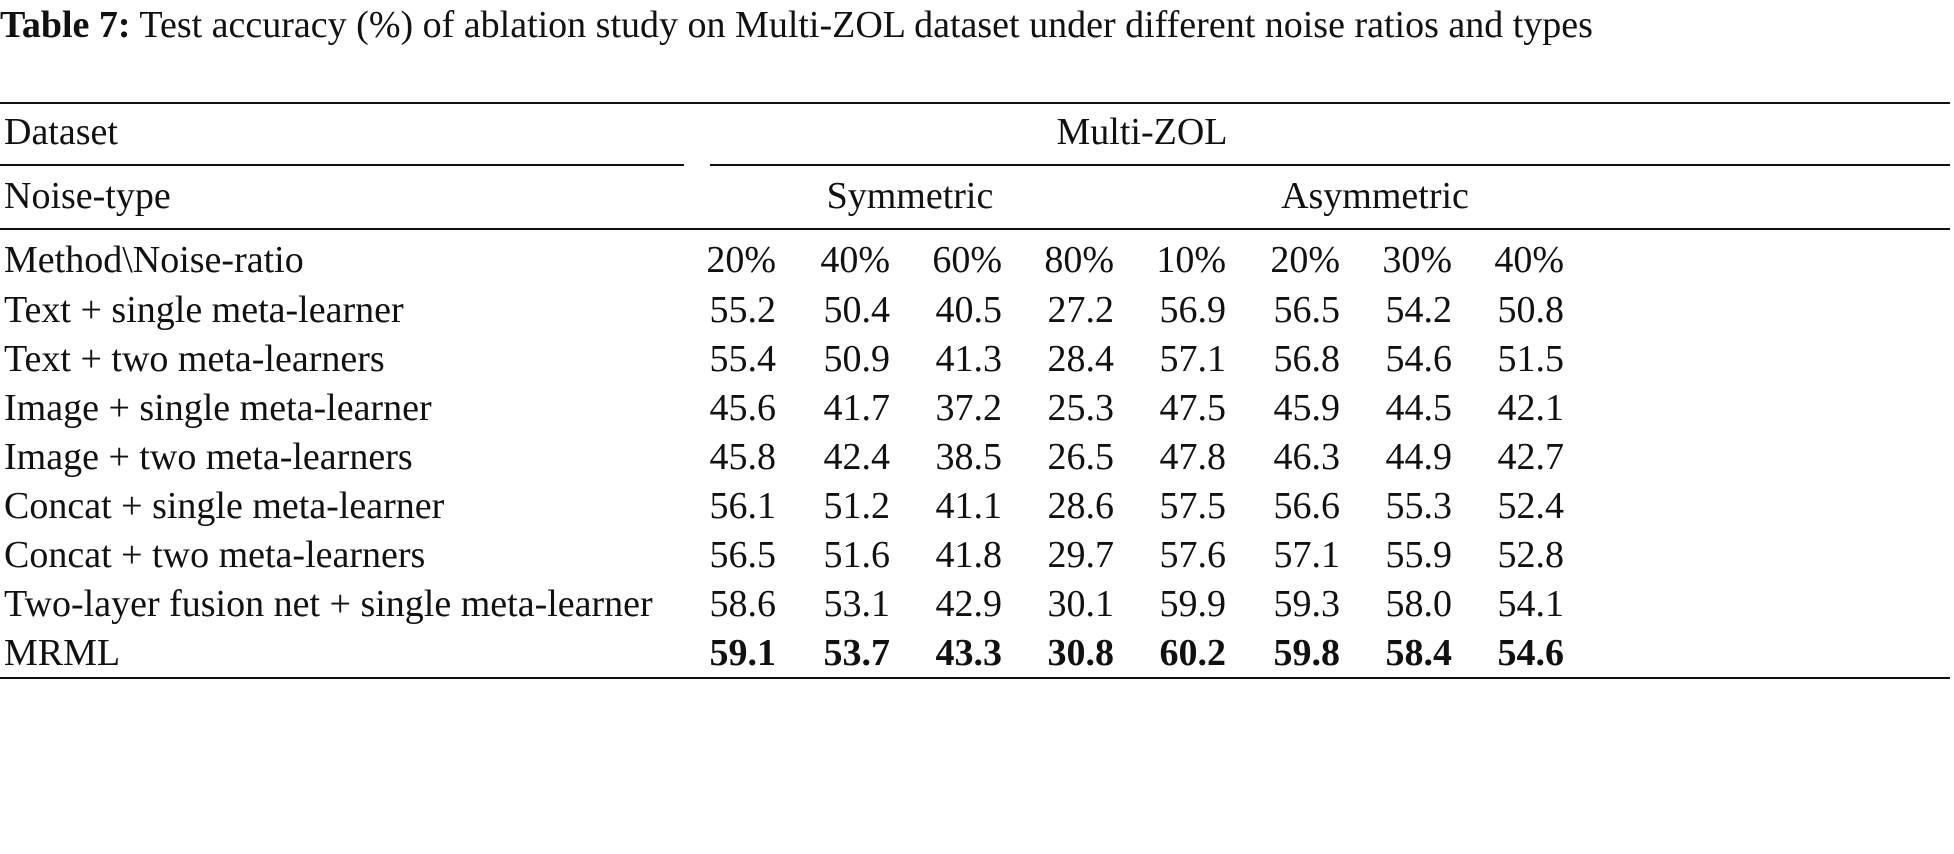 This screenshot has height=854, width=1954. Describe the element at coordinates (1081, 457) in the screenshot. I see `accuracy-cell: 26.5` at that location.